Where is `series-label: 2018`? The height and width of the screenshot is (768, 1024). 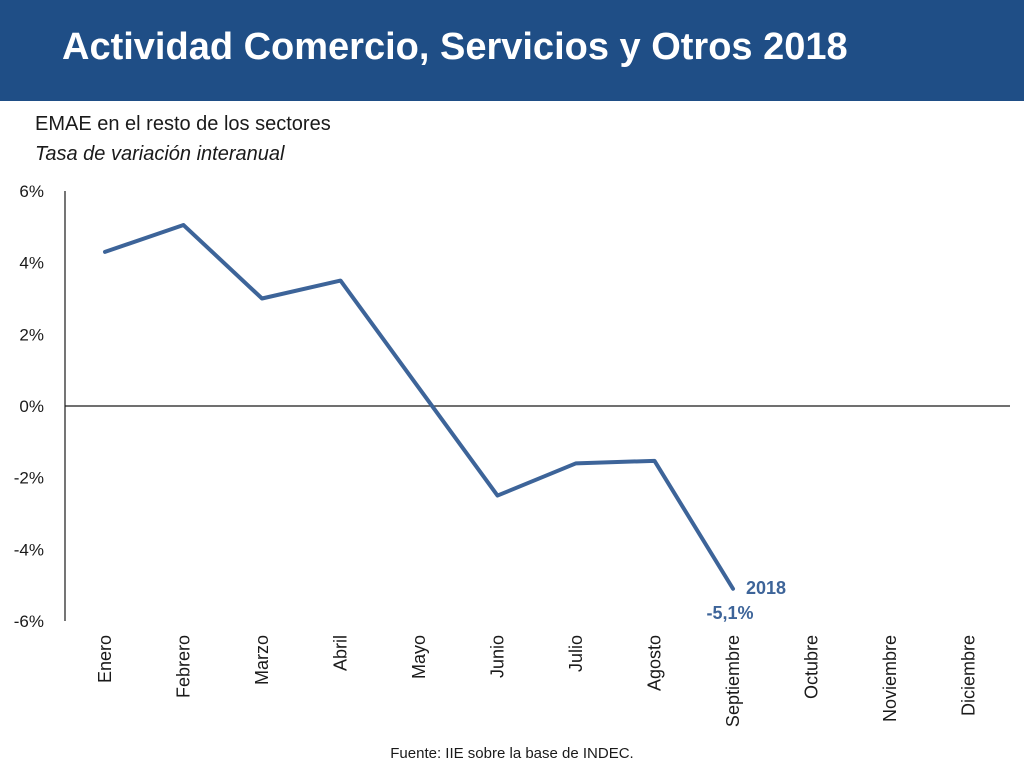 series-label: 2018 is located at coordinates (766, 588).